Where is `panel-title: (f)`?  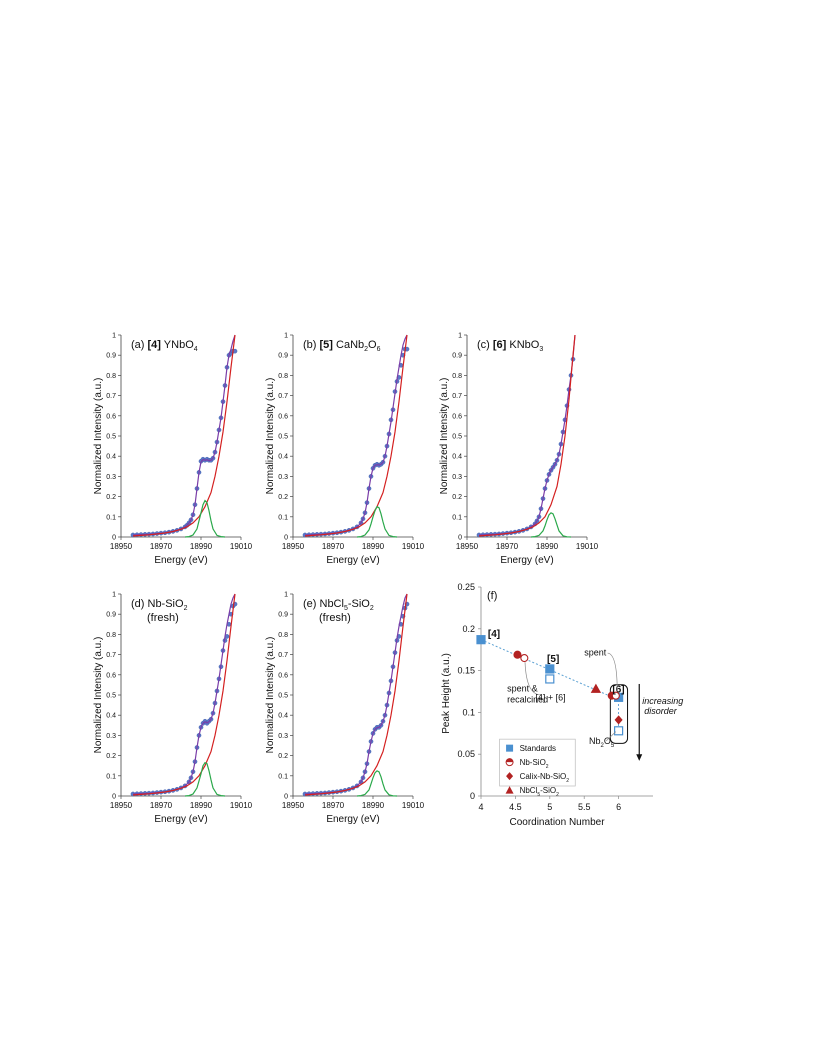
panel-title: (f) is located at coordinates (492, 596).